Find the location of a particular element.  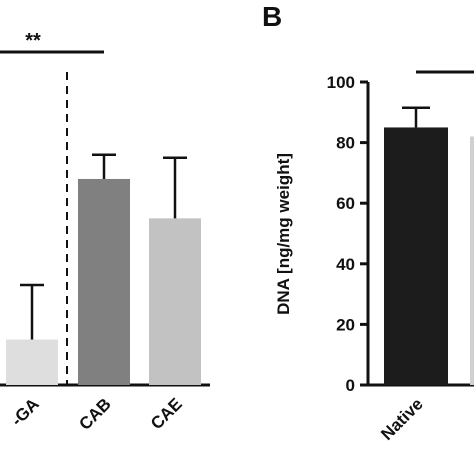

panel-b-y-tick-label: 100 is located at coordinates (341, 82).